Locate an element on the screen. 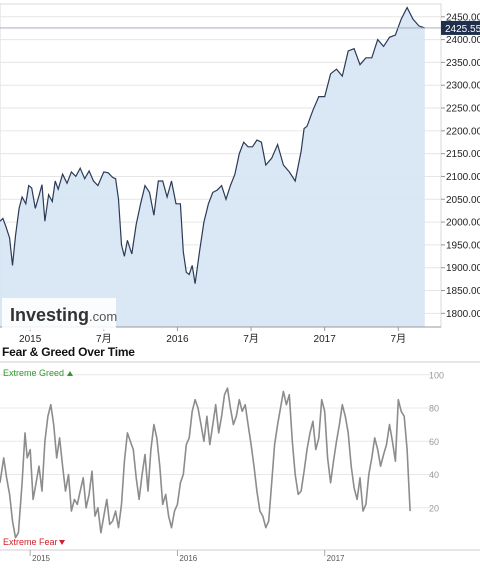 This screenshot has height=575, width=480. extreme-greed-label-group: Extreme Greed is located at coordinates (38, 373).